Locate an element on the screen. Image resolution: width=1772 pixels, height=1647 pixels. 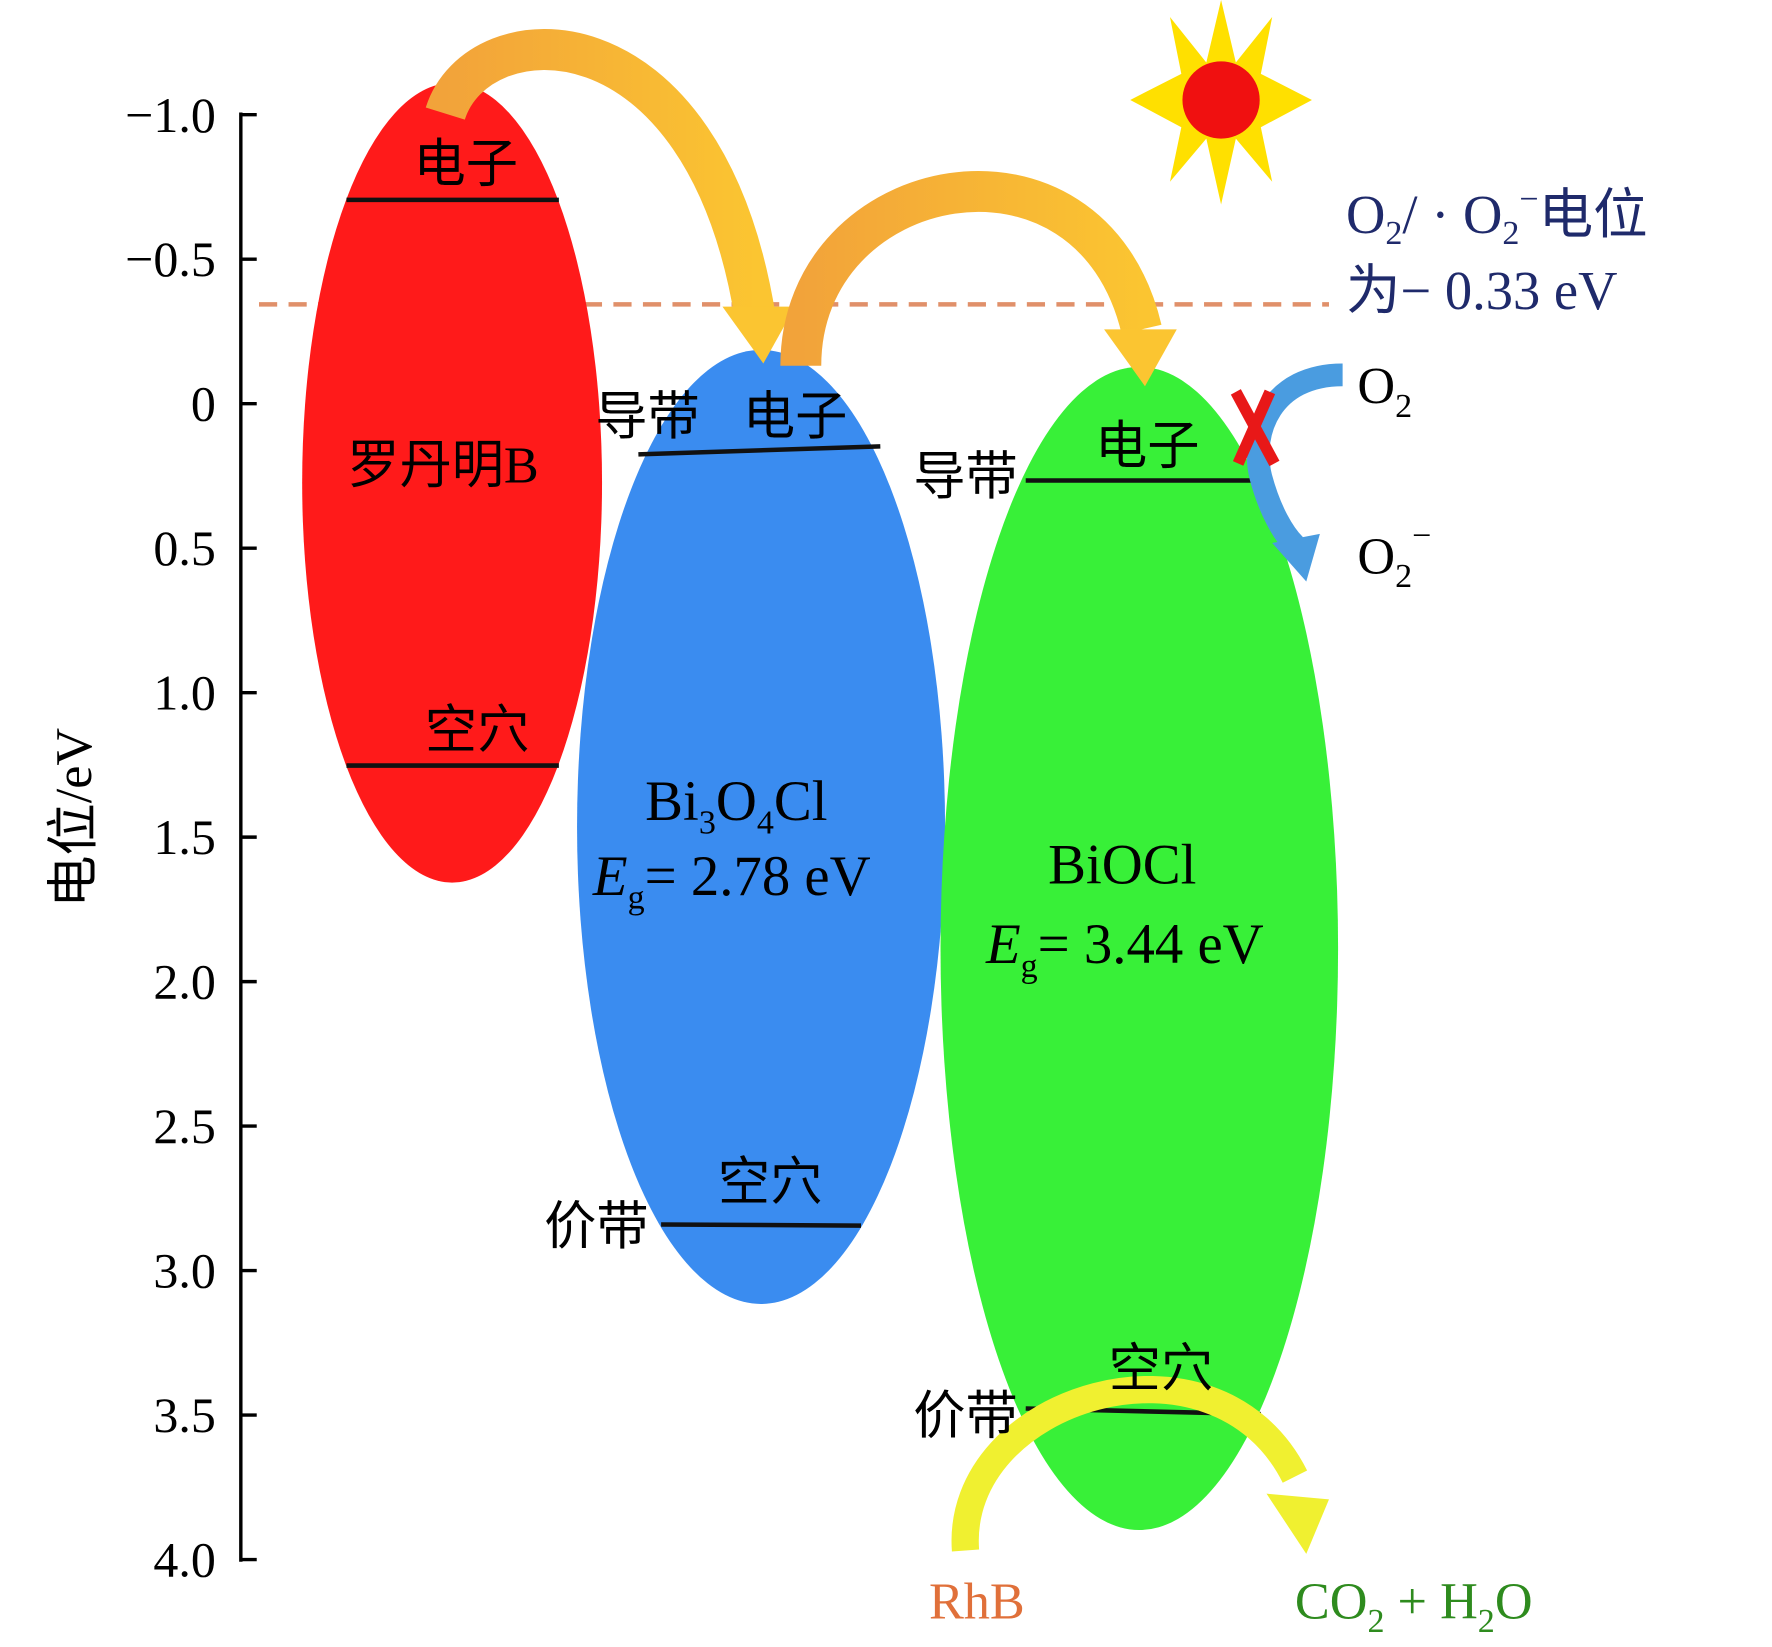
formula-part: Cl is located at coordinates (801, 801).